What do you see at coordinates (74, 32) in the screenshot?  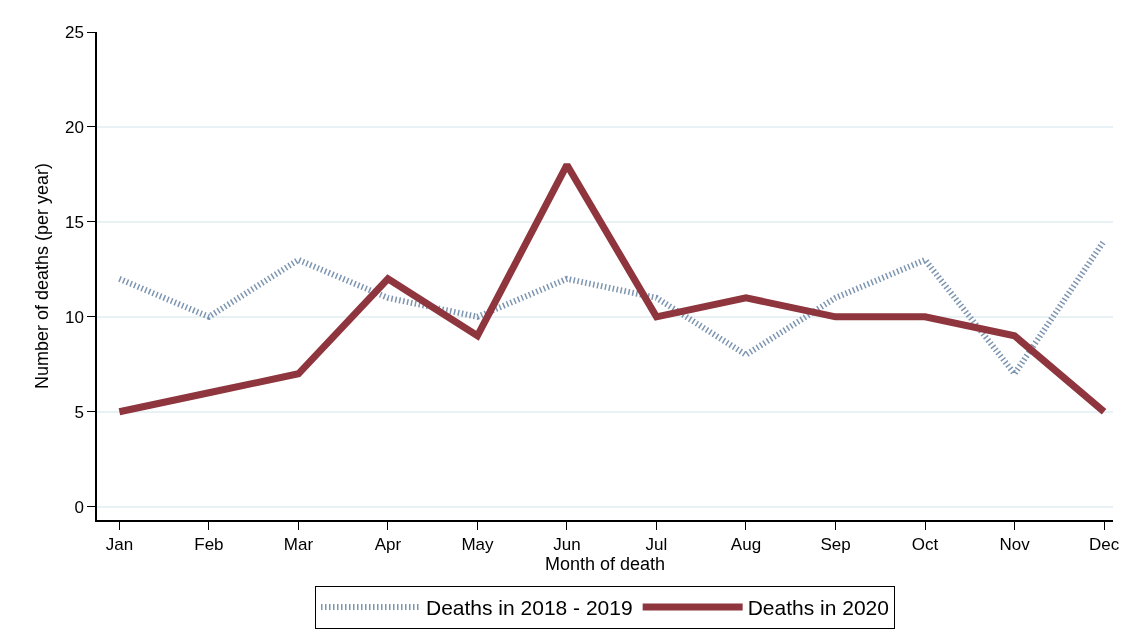 I see `y-tick-label: 25` at bounding box center [74, 32].